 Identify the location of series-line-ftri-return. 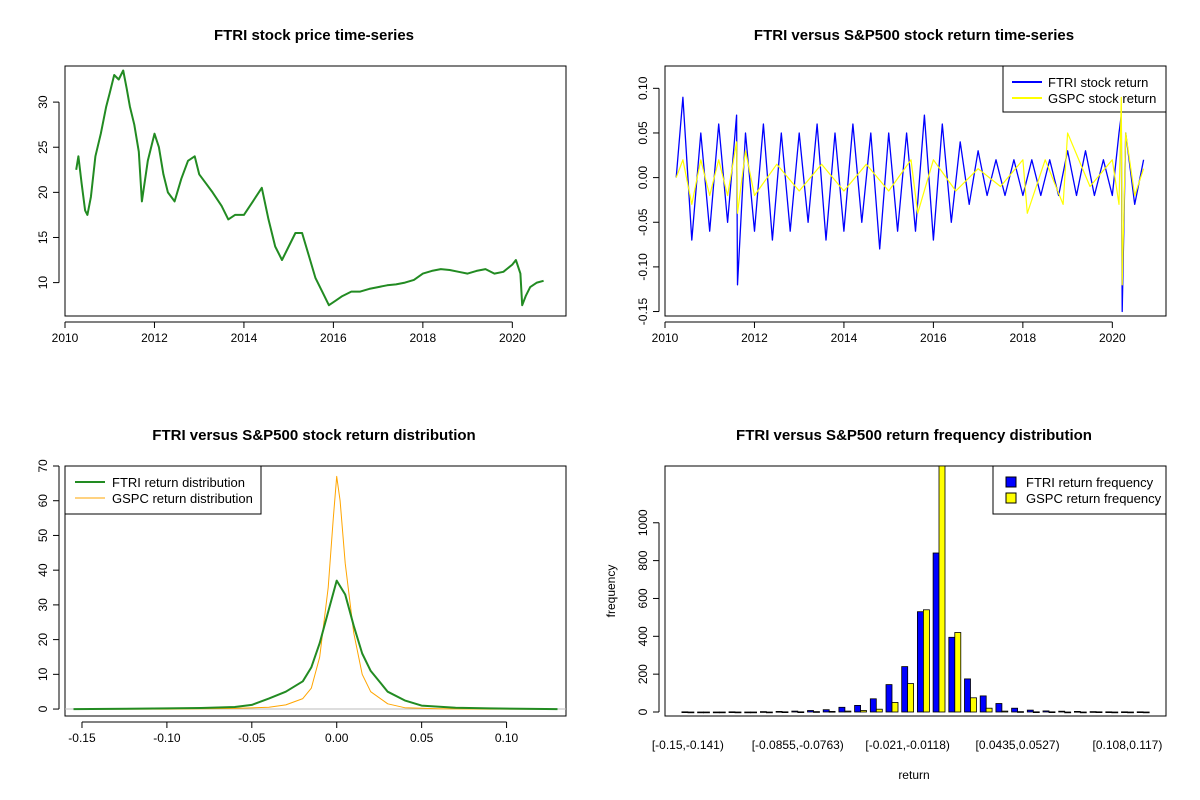
(910, 204).